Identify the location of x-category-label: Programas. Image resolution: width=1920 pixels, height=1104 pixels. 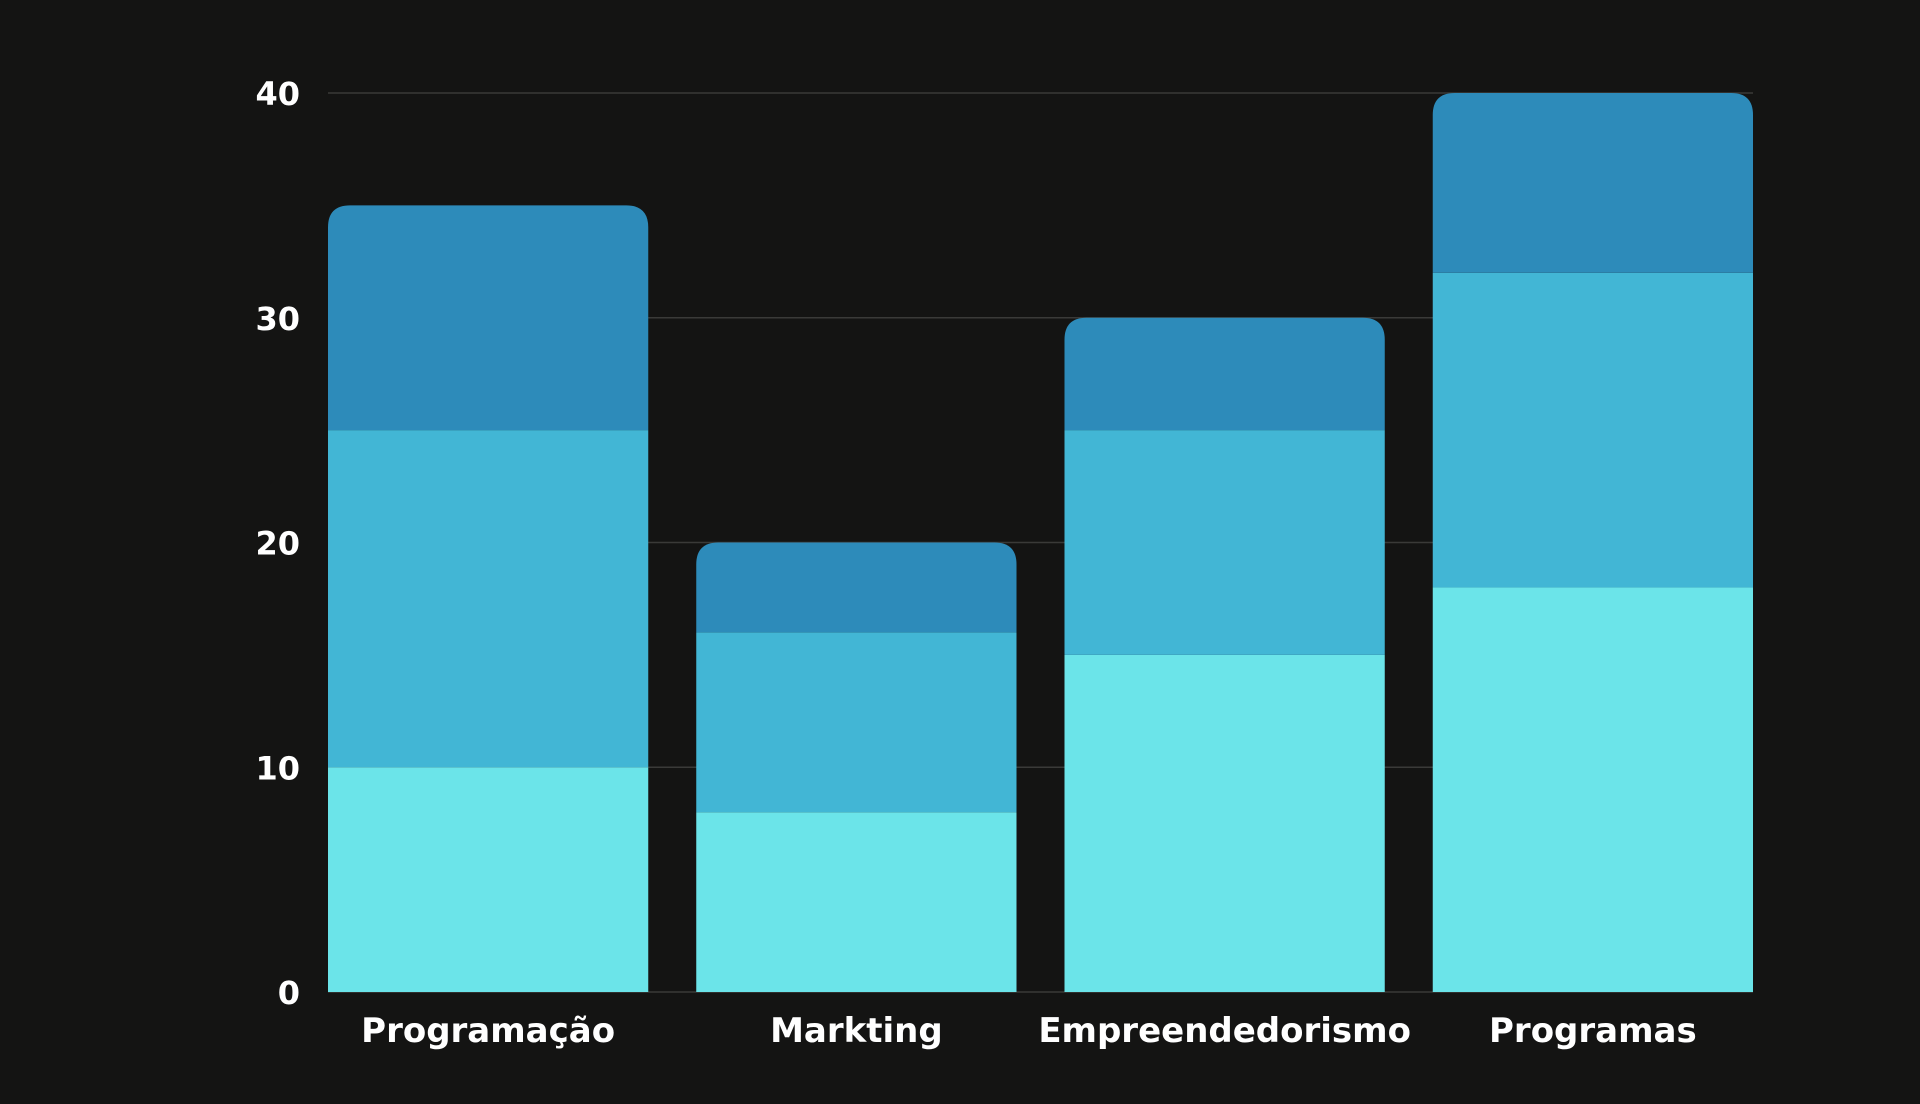
(1593, 1031).